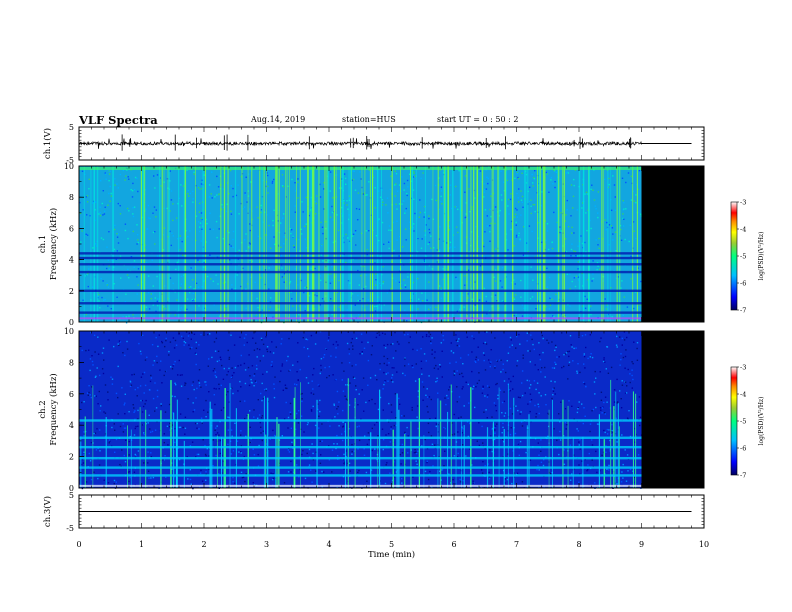 This screenshot has height=612, width=792. What do you see at coordinates (641, 544) in the screenshot?
I see `x-tick-label: 9` at bounding box center [641, 544].